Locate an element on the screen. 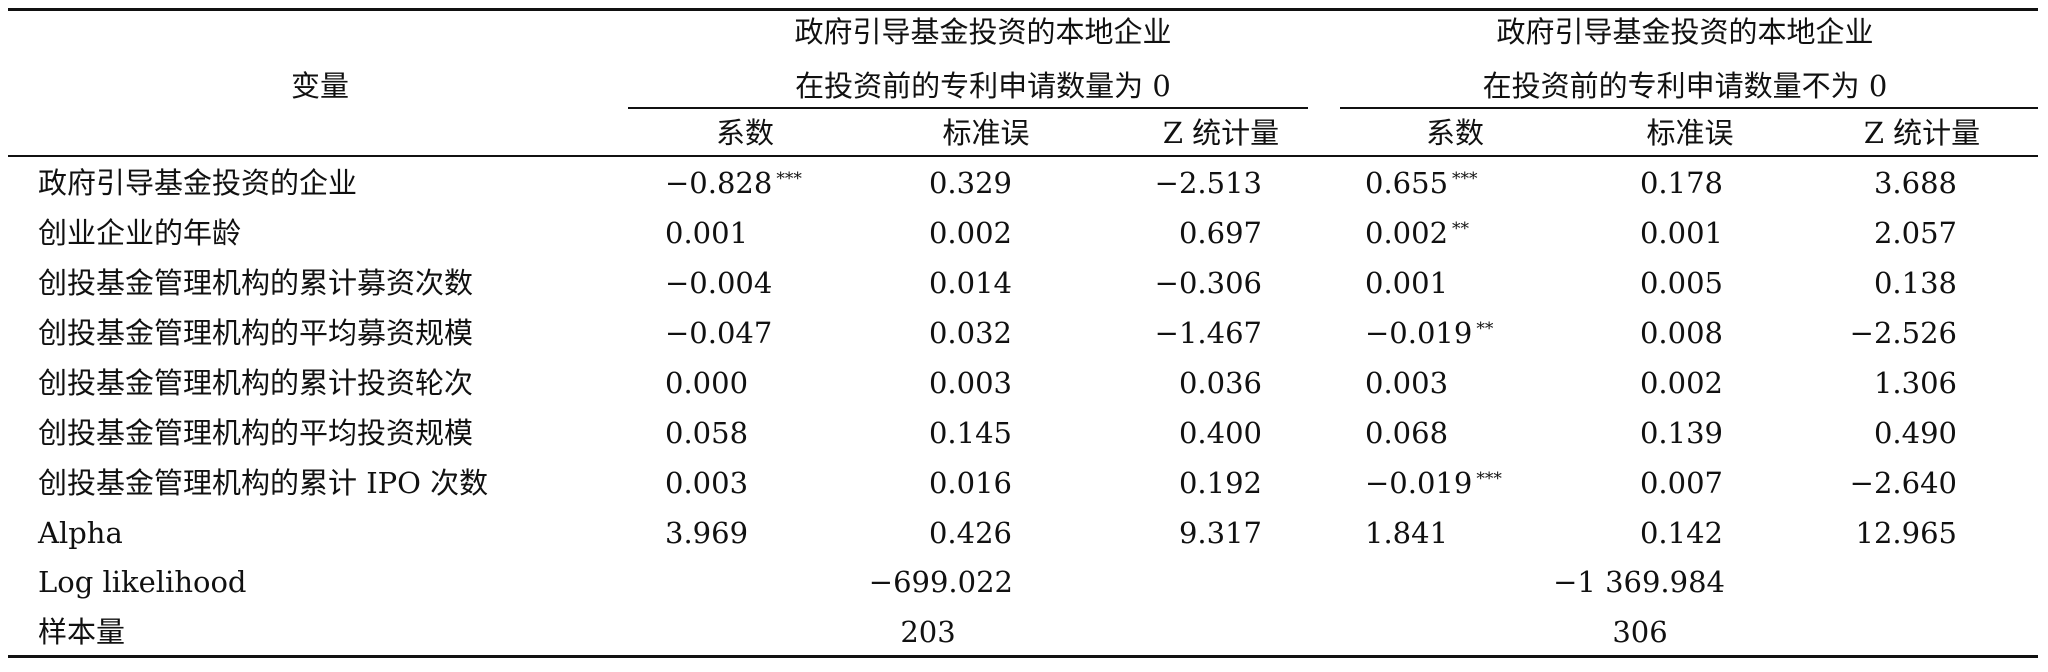  cell-g2-z: 1.306 is located at coordinates (1915, 383).